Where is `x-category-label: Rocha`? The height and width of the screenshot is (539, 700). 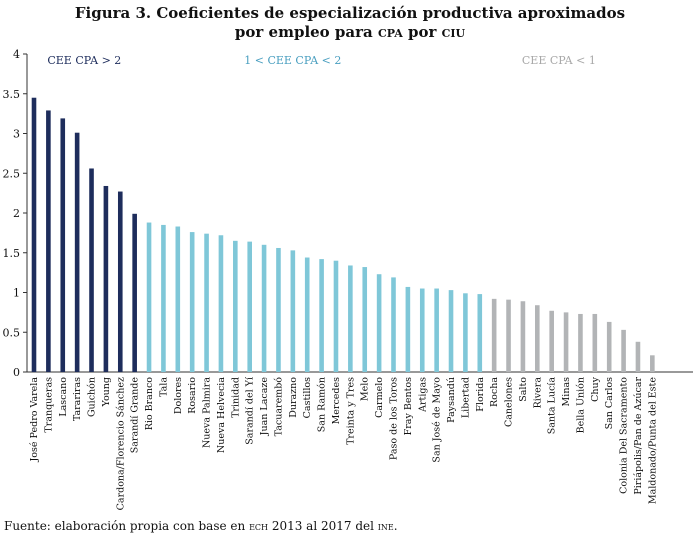 x-category-label: Rocha is located at coordinates (494, 392).